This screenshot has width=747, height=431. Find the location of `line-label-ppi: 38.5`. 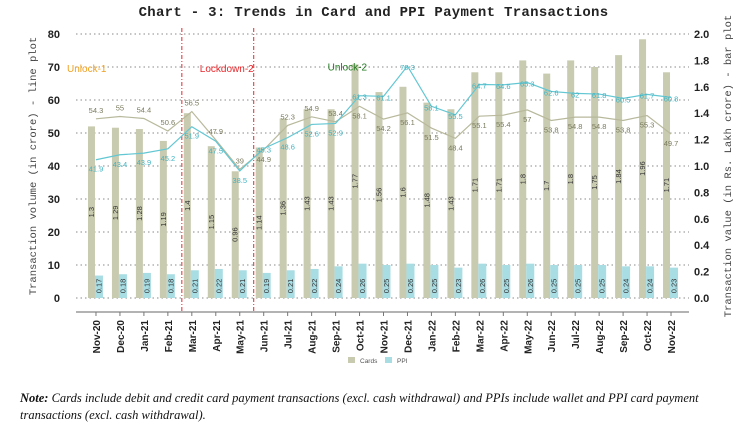

line-label-ppi: 38.5 is located at coordinates (239, 180).